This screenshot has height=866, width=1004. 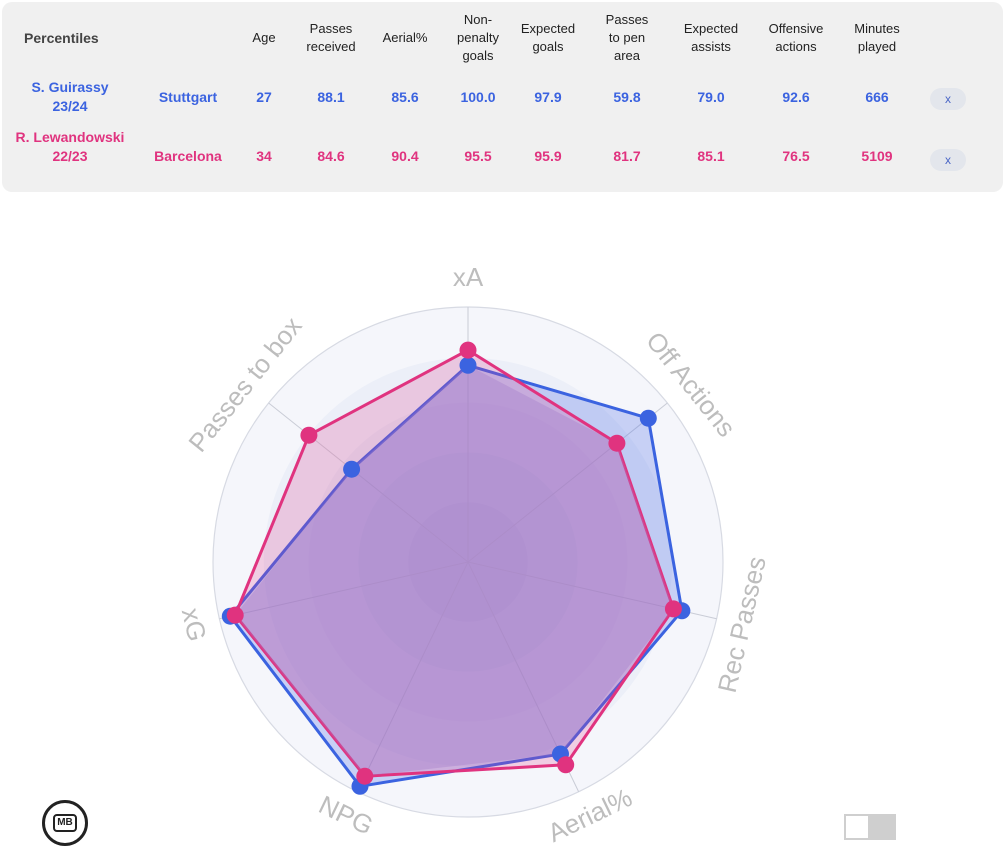 I want to click on cell-age: 27, so click(x=264, y=97).